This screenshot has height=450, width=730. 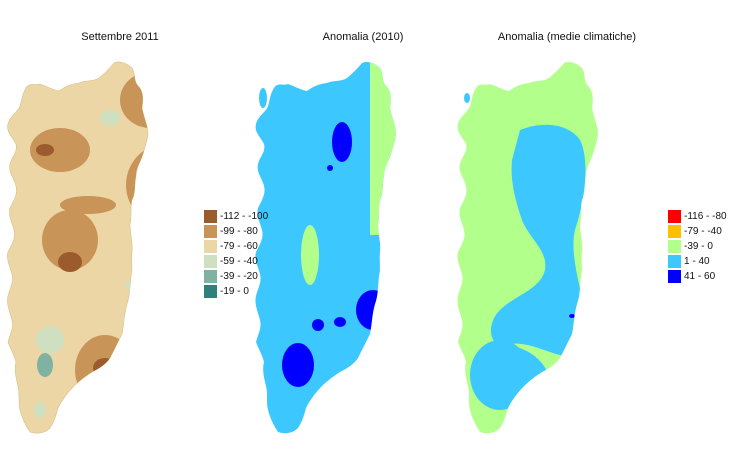 What do you see at coordinates (239, 246) in the screenshot?
I see `legend-label: -79 - -60` at bounding box center [239, 246].